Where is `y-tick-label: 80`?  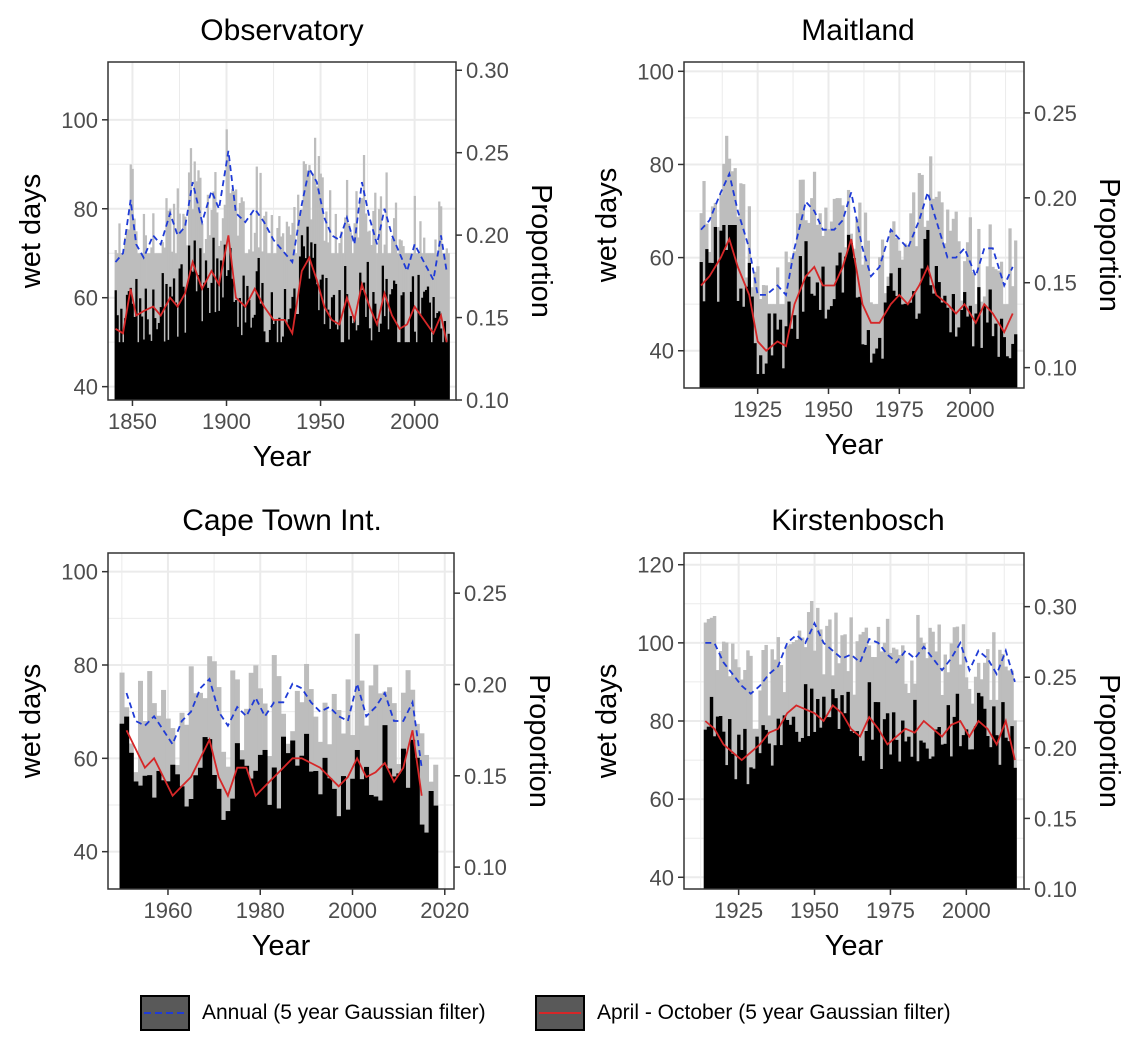 y-tick-label: 80 is located at coordinates (662, 164).